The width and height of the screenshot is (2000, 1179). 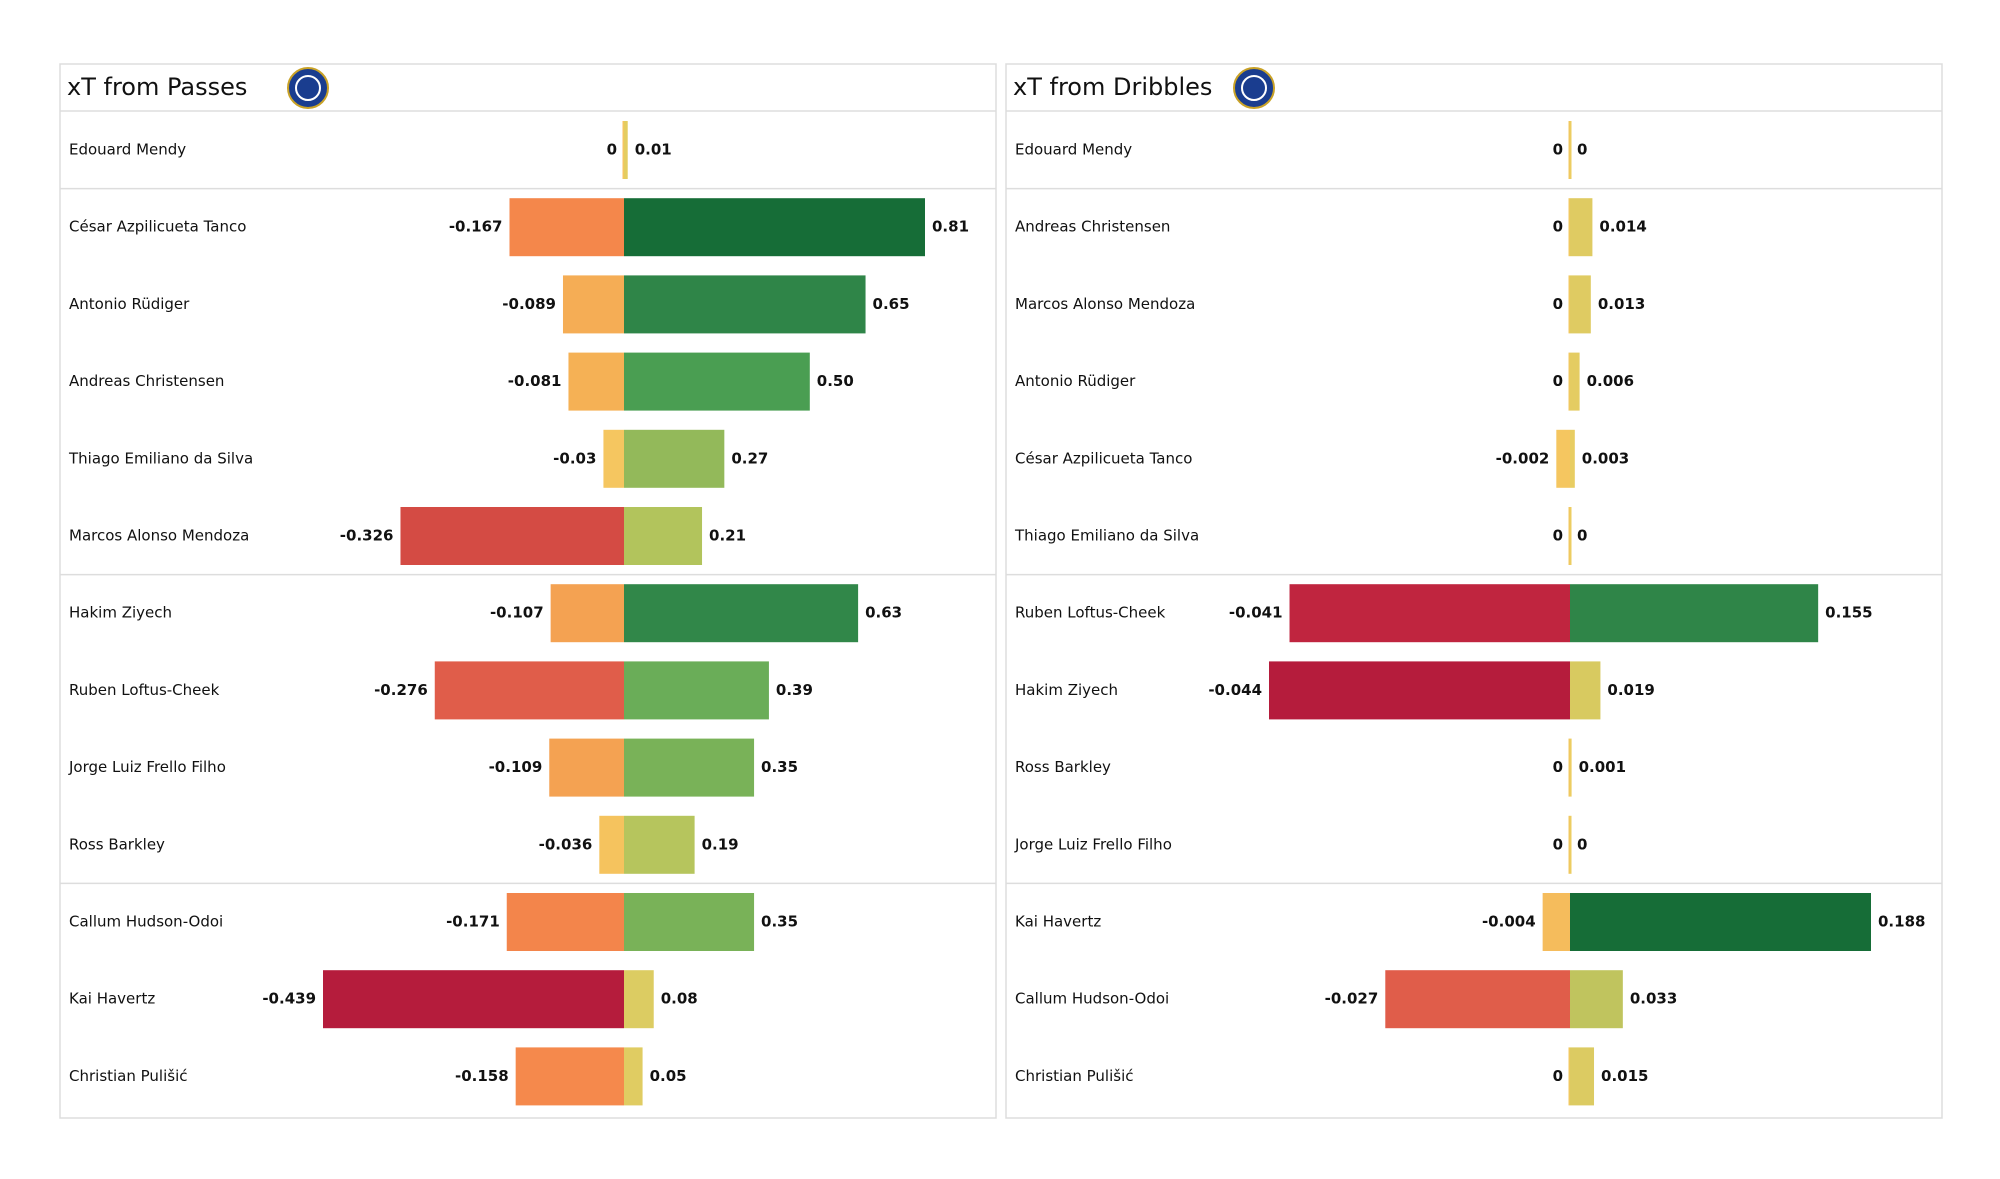 What do you see at coordinates (516, 767) in the screenshot?
I see `value-label: -0.109` at bounding box center [516, 767].